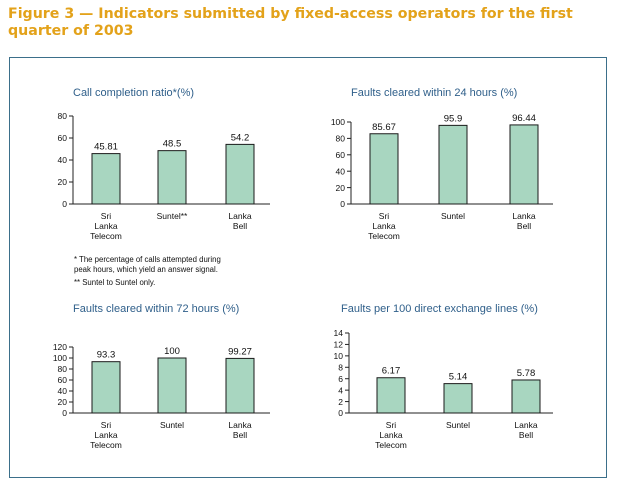 Image resolution: width=619 pixels, height=489 pixels. What do you see at coordinates (383, 226) in the screenshot?
I see `chart-2-category-label-1-line-2: Lanka` at bounding box center [383, 226].